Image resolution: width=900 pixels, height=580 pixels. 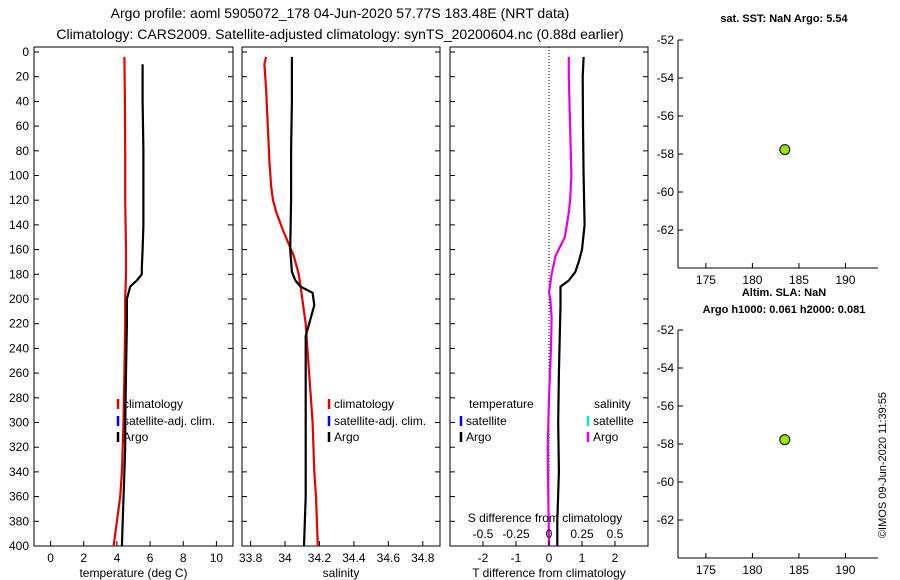 What do you see at coordinates (516, 534) in the screenshot?
I see `difference-x2tick-label: -0.25` at bounding box center [516, 534].